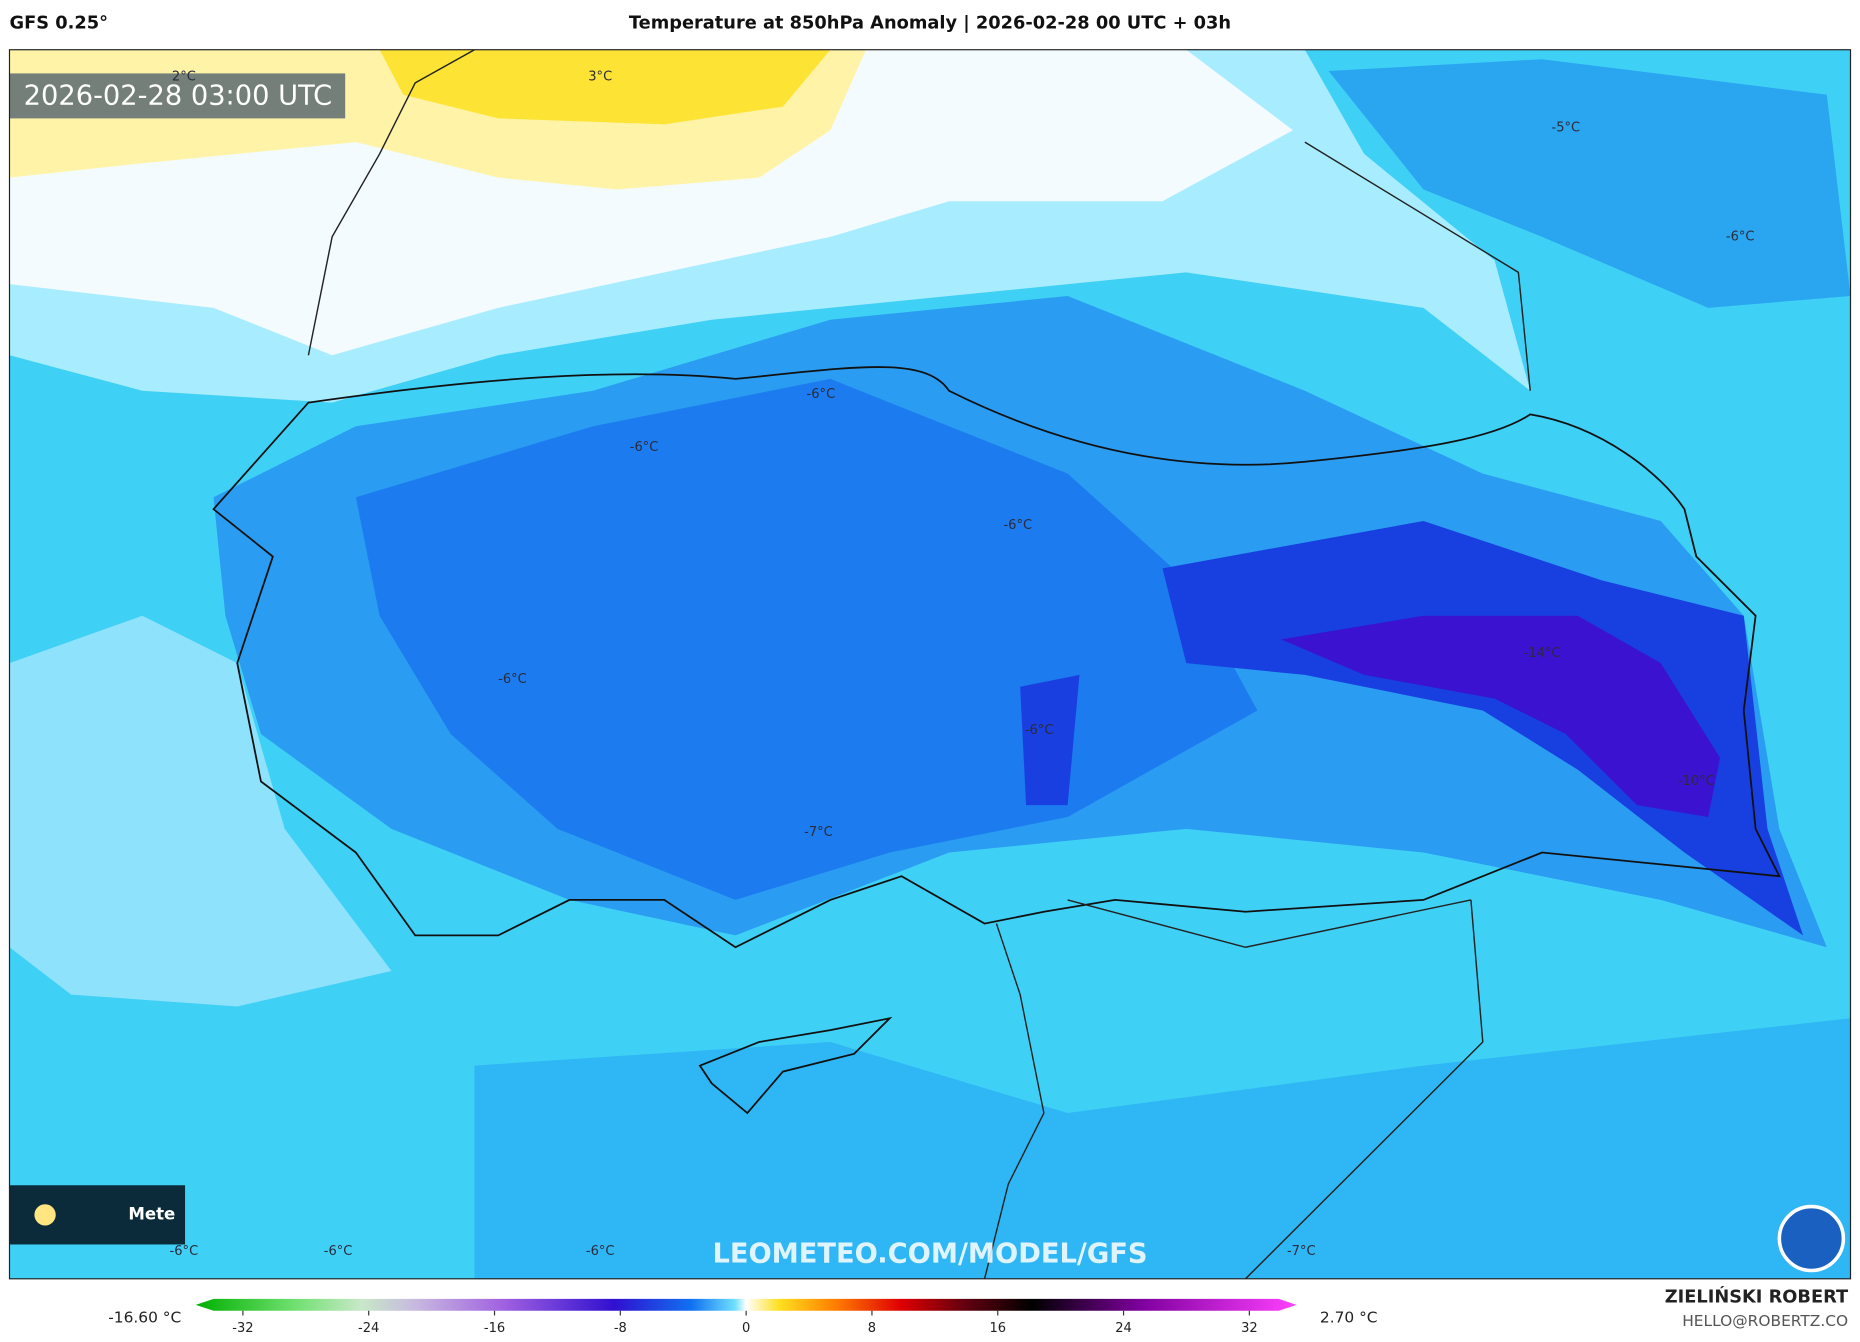  I want to click on contour-label: -10°C, so click(1696, 781).